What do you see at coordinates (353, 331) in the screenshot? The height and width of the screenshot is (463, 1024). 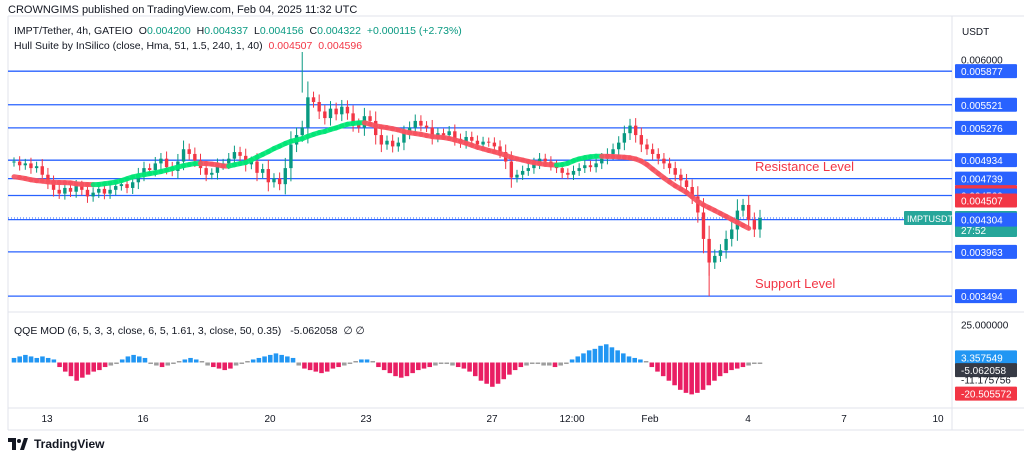 I see `qqe-extra: ∅ ∅` at bounding box center [353, 331].